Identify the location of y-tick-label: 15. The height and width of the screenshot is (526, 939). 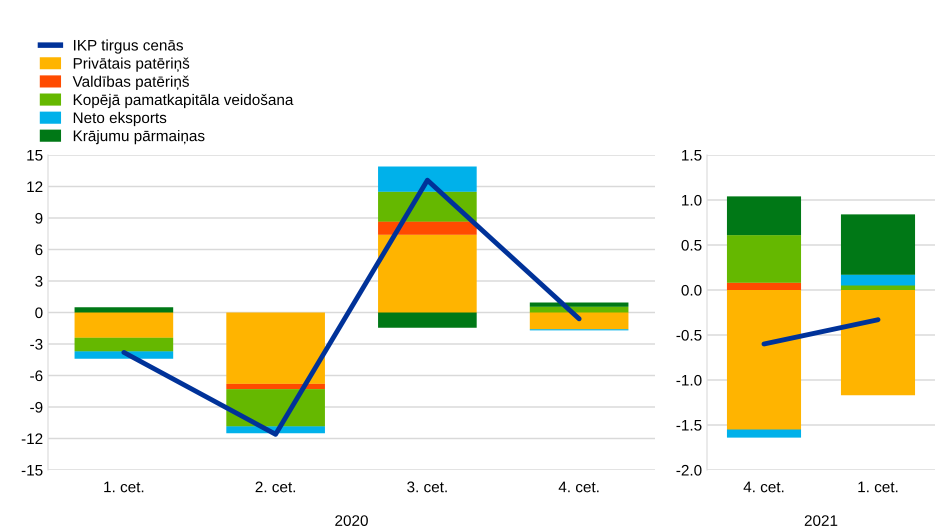
(34, 155).